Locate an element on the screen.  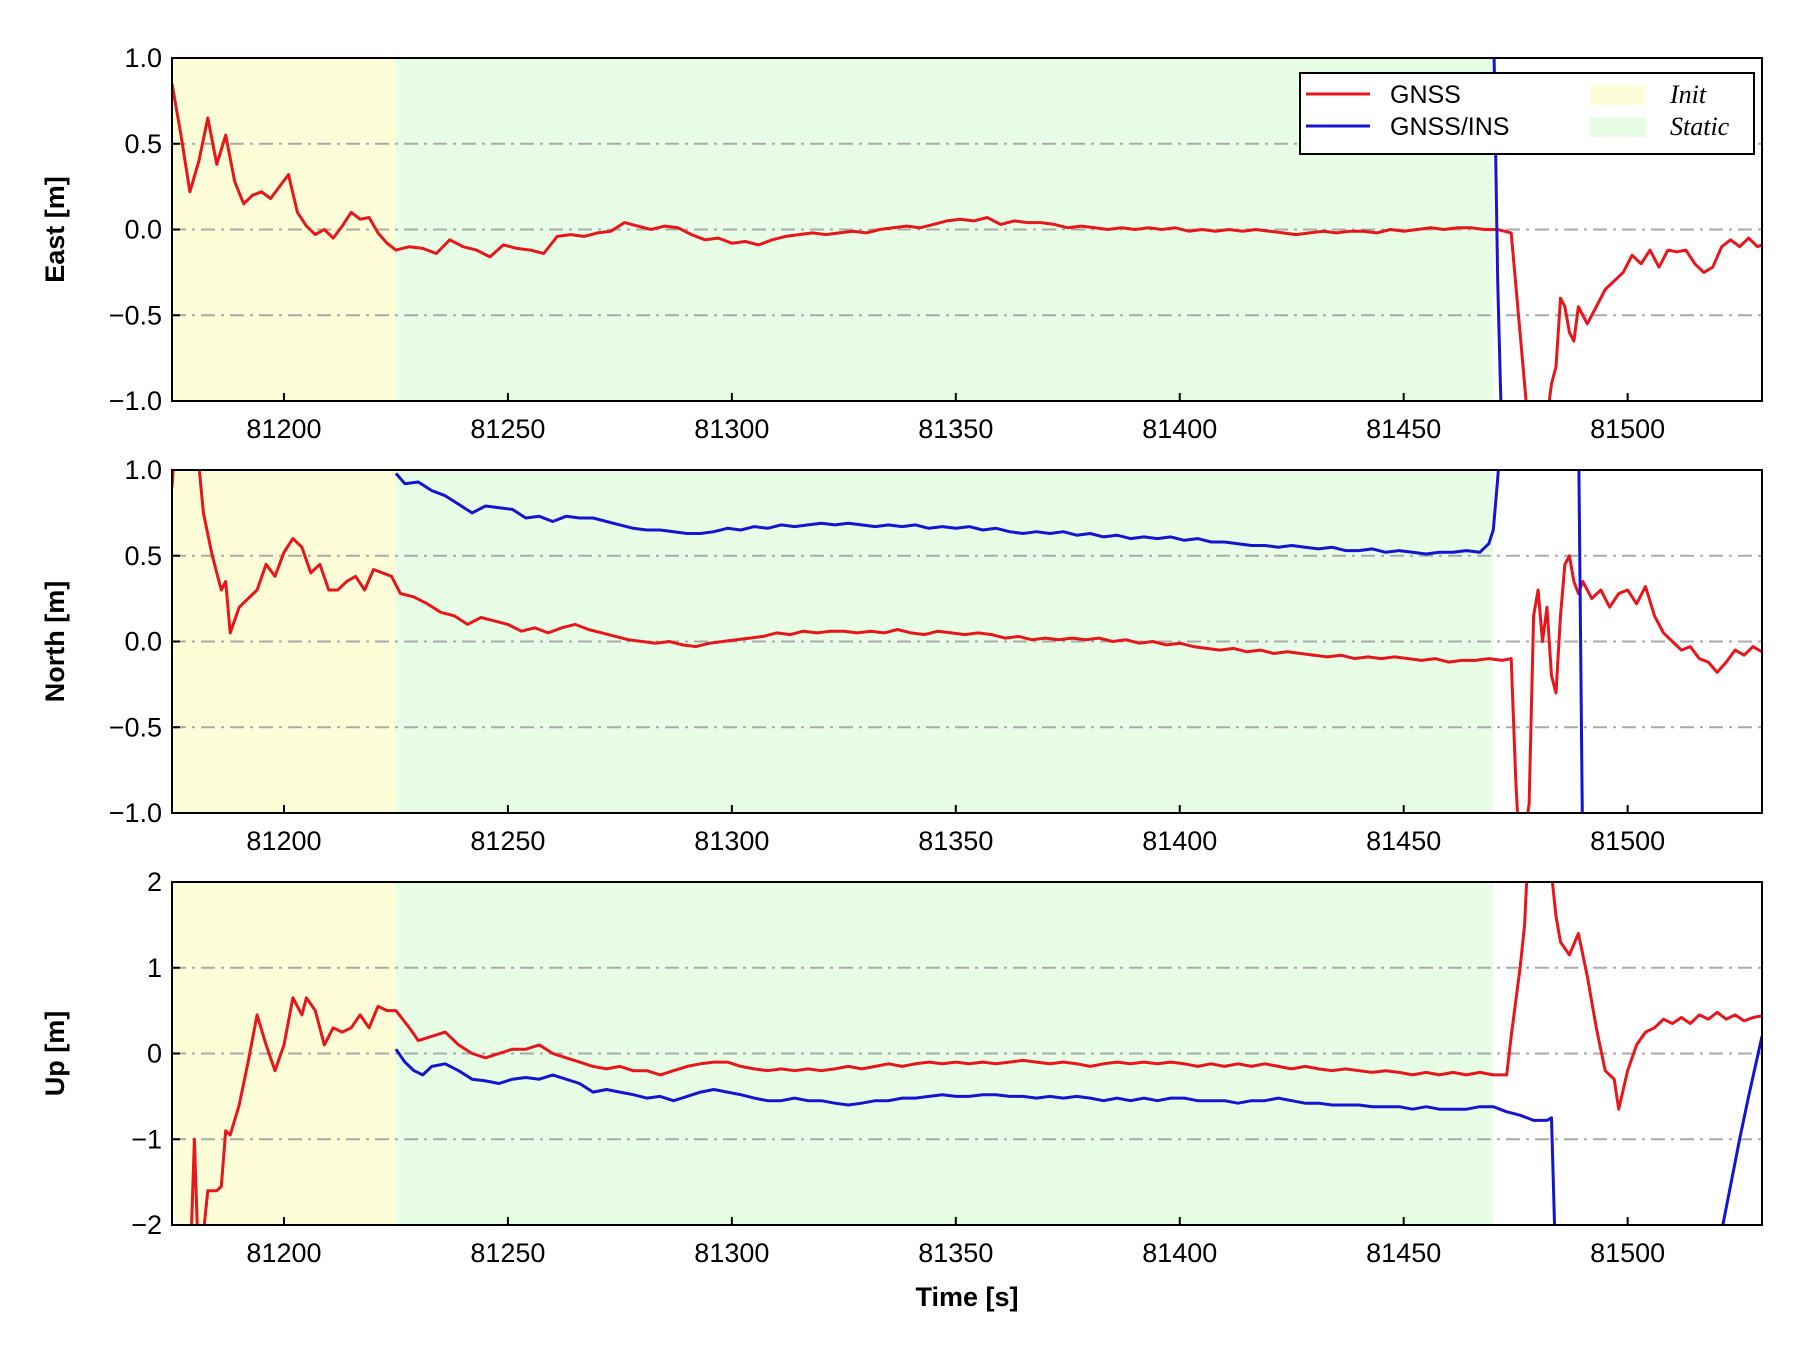
legend-label-gnss: GNSS is located at coordinates (1425, 95).